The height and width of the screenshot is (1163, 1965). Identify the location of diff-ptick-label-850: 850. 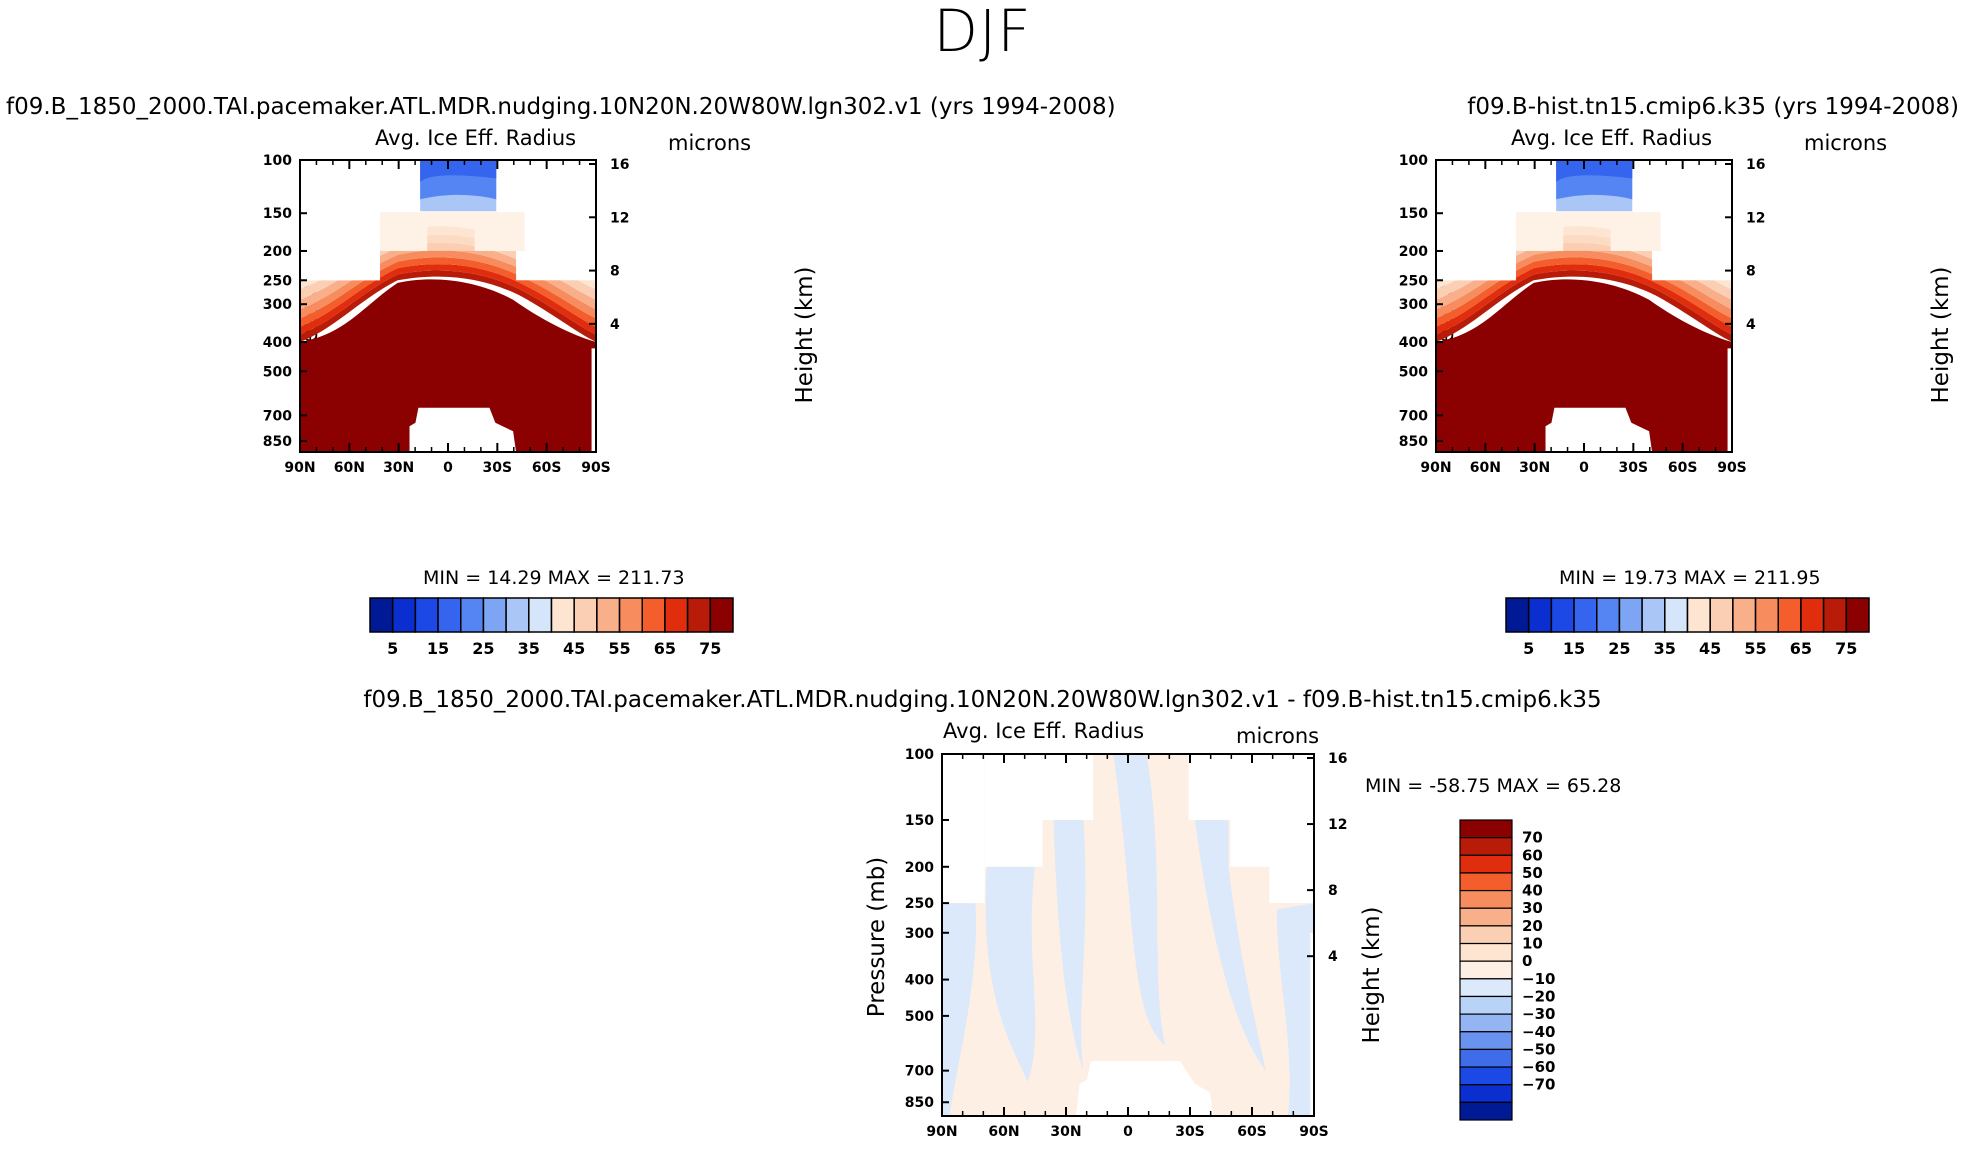
(919, 1103).